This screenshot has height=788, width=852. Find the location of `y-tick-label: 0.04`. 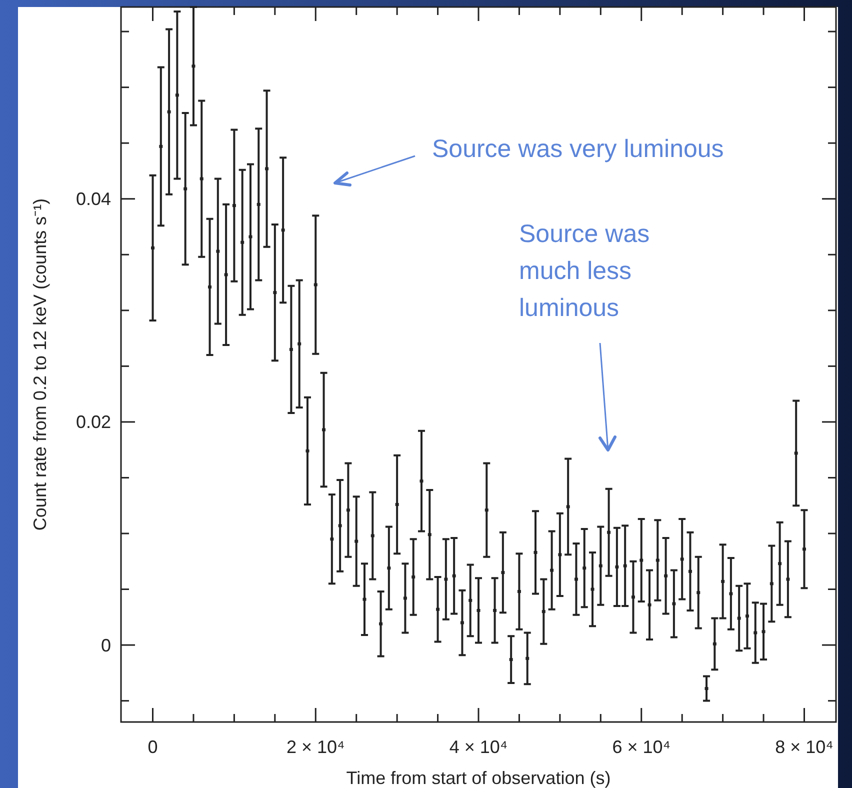

y-tick-label: 0.04 is located at coordinates (93, 199).